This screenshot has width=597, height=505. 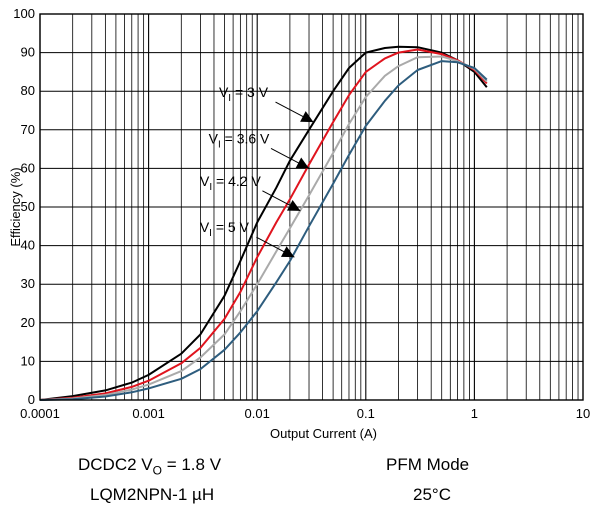 What do you see at coordinates (239, 140) in the screenshot?
I see `series-label-1: VI = 3.6 V` at bounding box center [239, 140].